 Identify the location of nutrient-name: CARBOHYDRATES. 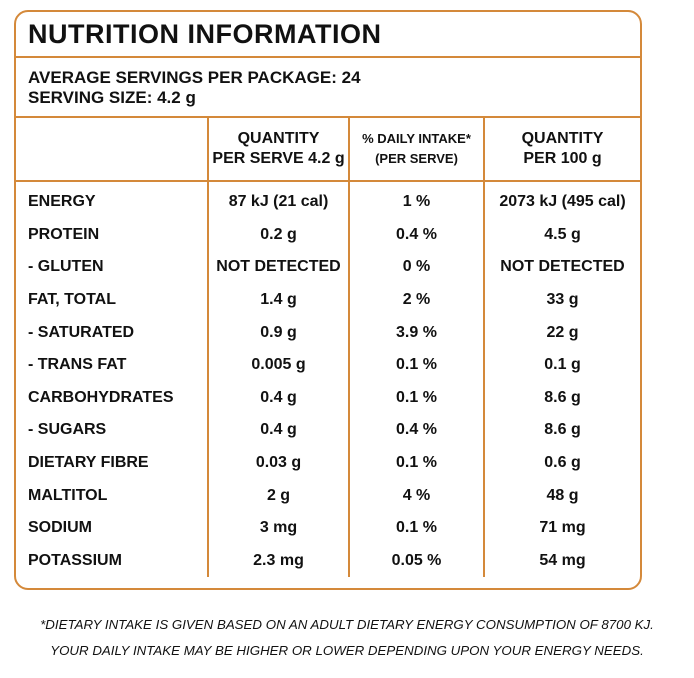
(101, 397).